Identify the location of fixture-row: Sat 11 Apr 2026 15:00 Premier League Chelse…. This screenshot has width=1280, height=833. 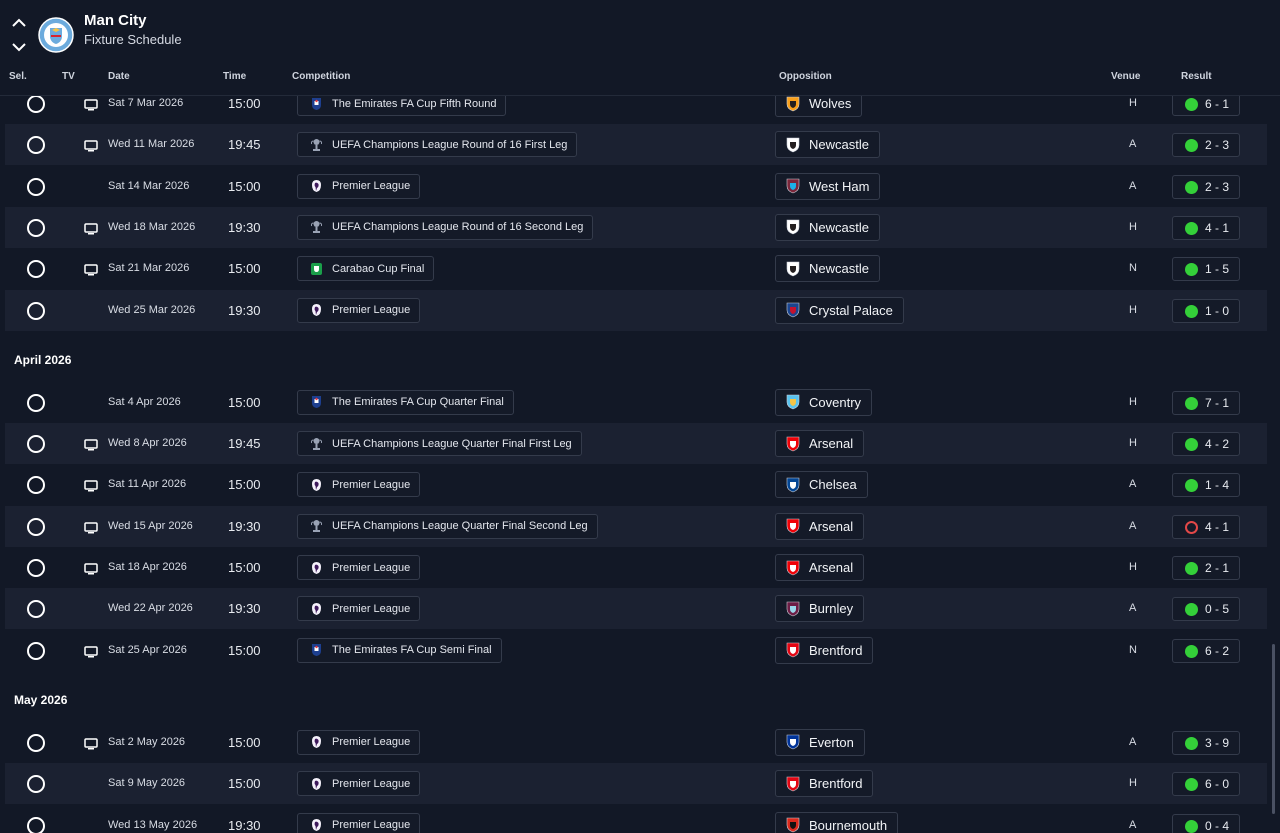
(636, 484).